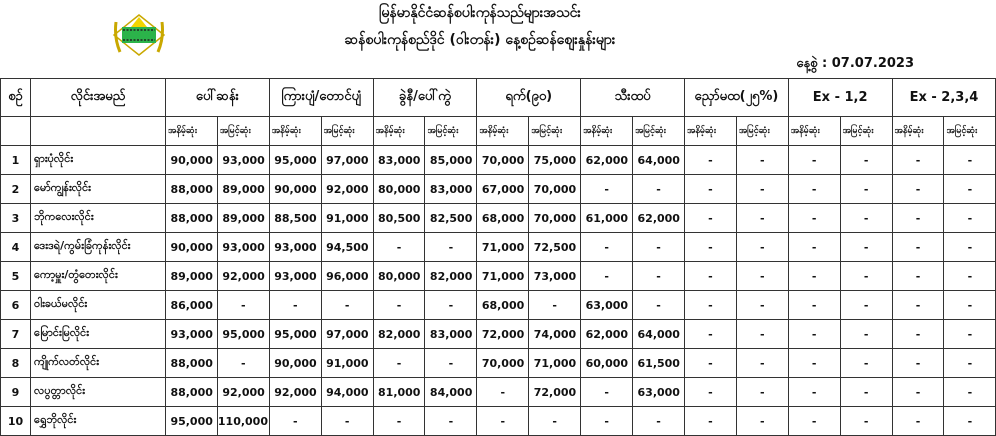 The height and width of the screenshot is (436, 996). I want to click on association-logo, so click(139, 35).